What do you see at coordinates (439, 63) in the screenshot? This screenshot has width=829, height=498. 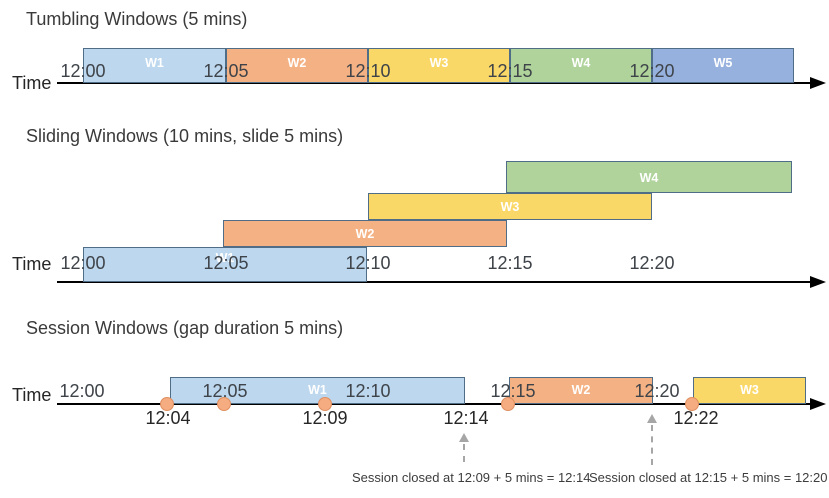 I see `tumbling-window-label-w3: W3` at bounding box center [439, 63].